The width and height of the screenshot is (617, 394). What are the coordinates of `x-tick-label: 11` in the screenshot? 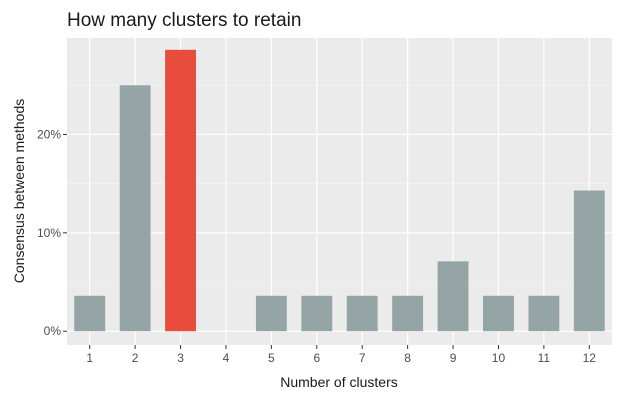 It's located at (544, 358).